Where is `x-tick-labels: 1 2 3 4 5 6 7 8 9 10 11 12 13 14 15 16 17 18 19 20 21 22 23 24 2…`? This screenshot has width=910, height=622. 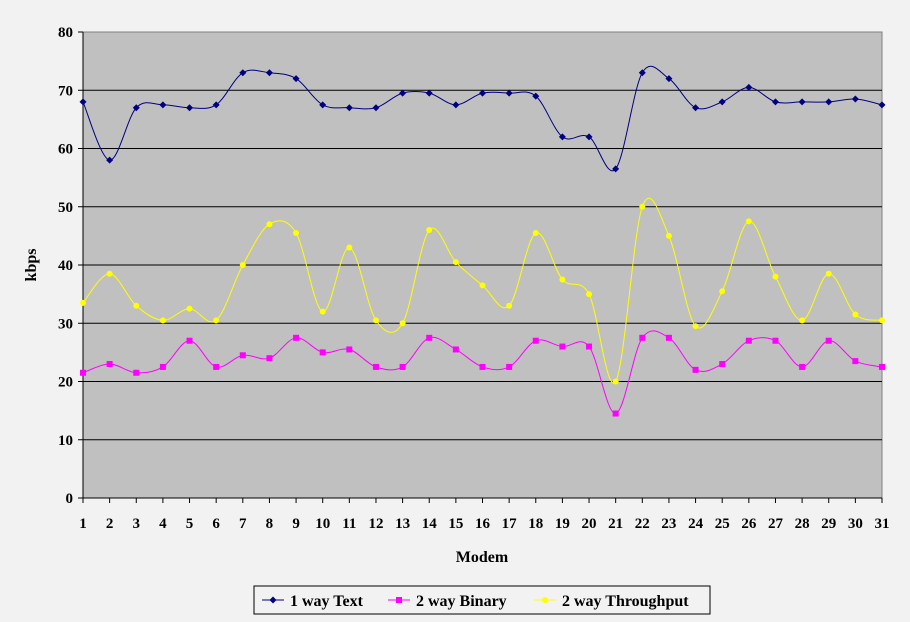 x-tick-labels: 1 2 3 4 5 6 7 8 9 10 11 12 13 14 15 16 17 18 19 20 21 22 23 24 2… is located at coordinates (484, 515).